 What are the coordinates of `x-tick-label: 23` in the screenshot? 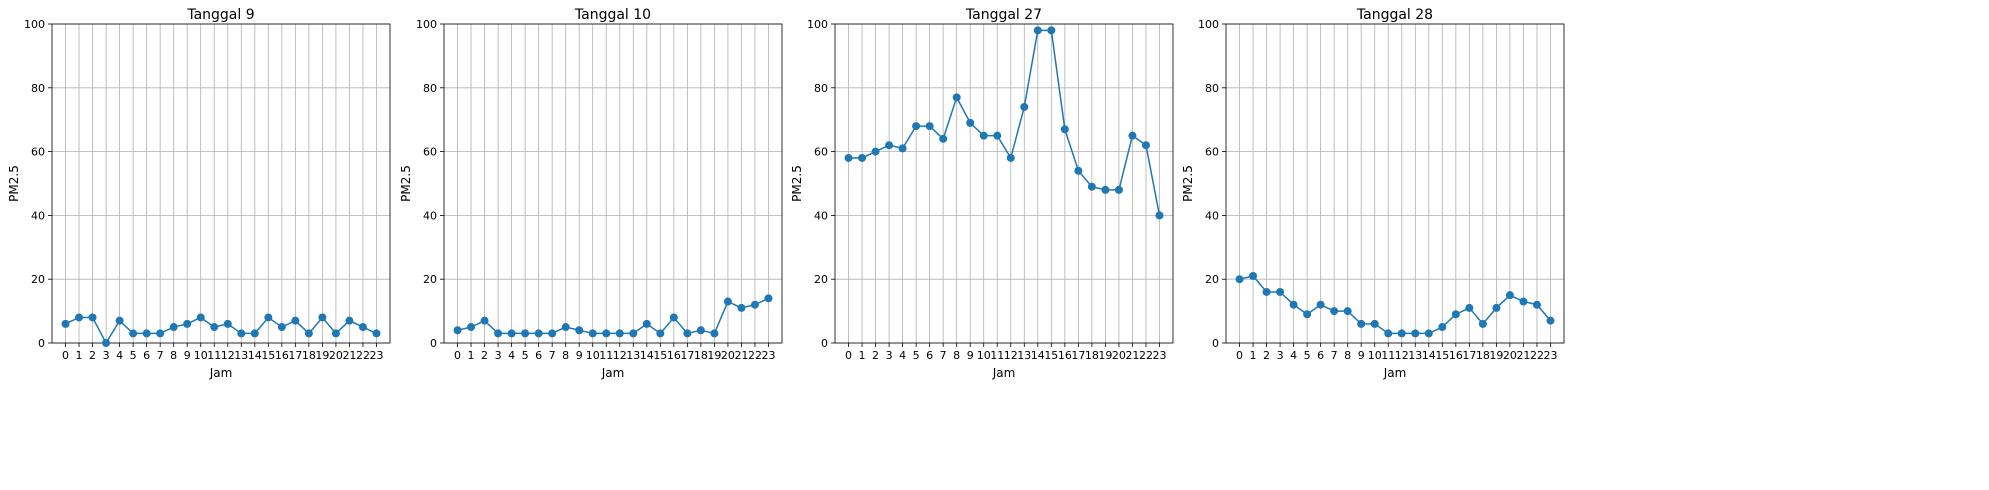 It's located at (768, 355).